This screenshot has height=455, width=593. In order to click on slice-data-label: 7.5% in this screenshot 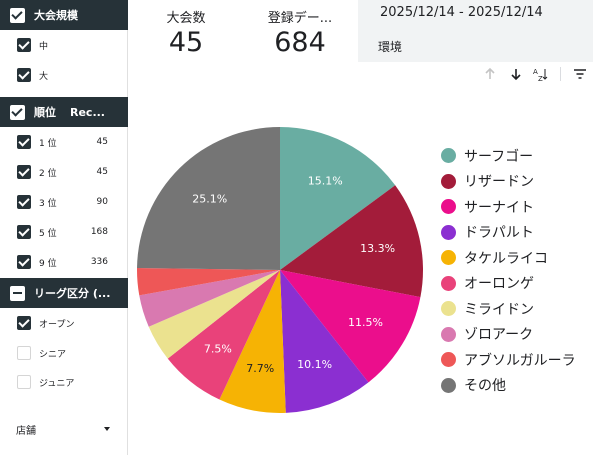, I will do `click(218, 348)`.